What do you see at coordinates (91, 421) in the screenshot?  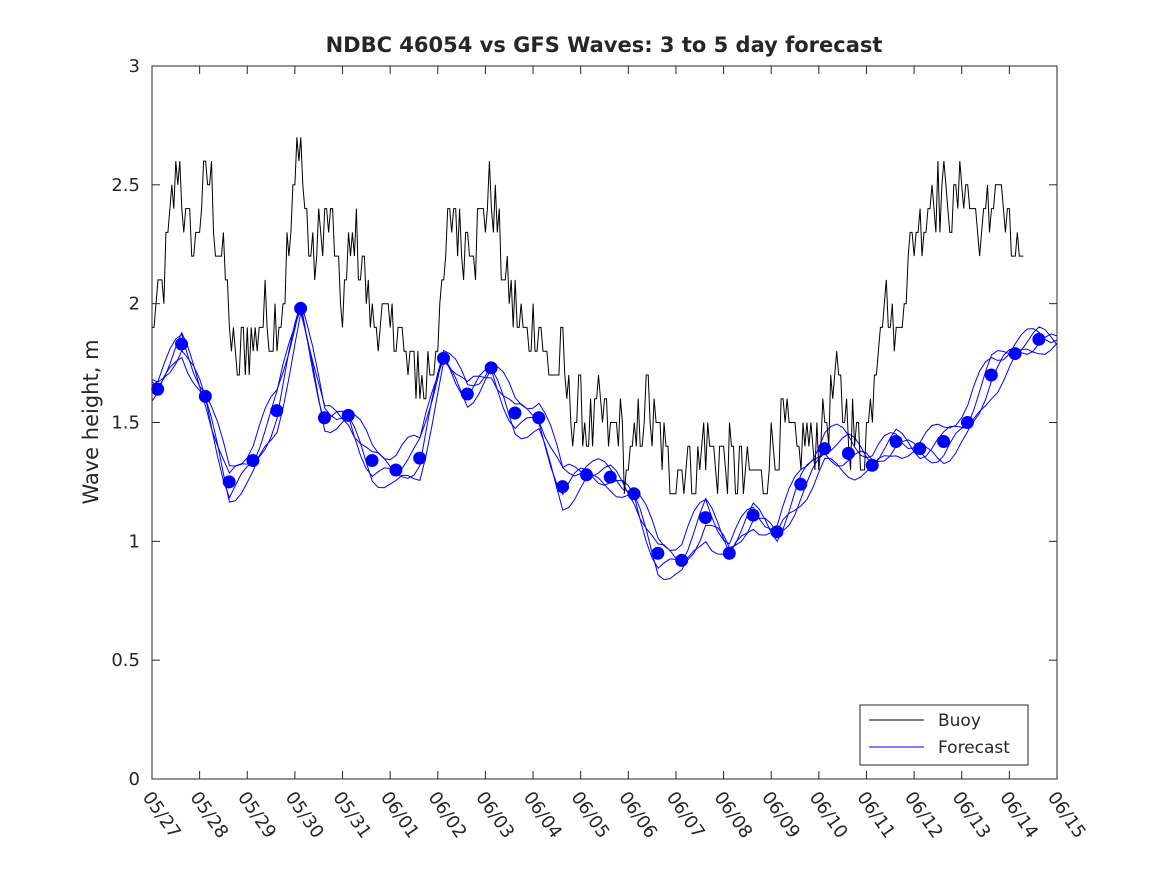 I see `y-axis-label: Wave height, m` at bounding box center [91, 421].